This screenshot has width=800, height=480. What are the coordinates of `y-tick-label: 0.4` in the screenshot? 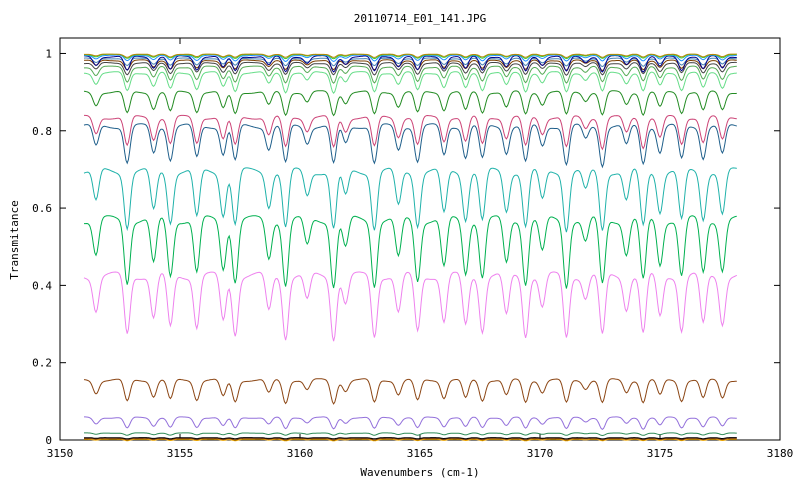 It's located at (42, 285).